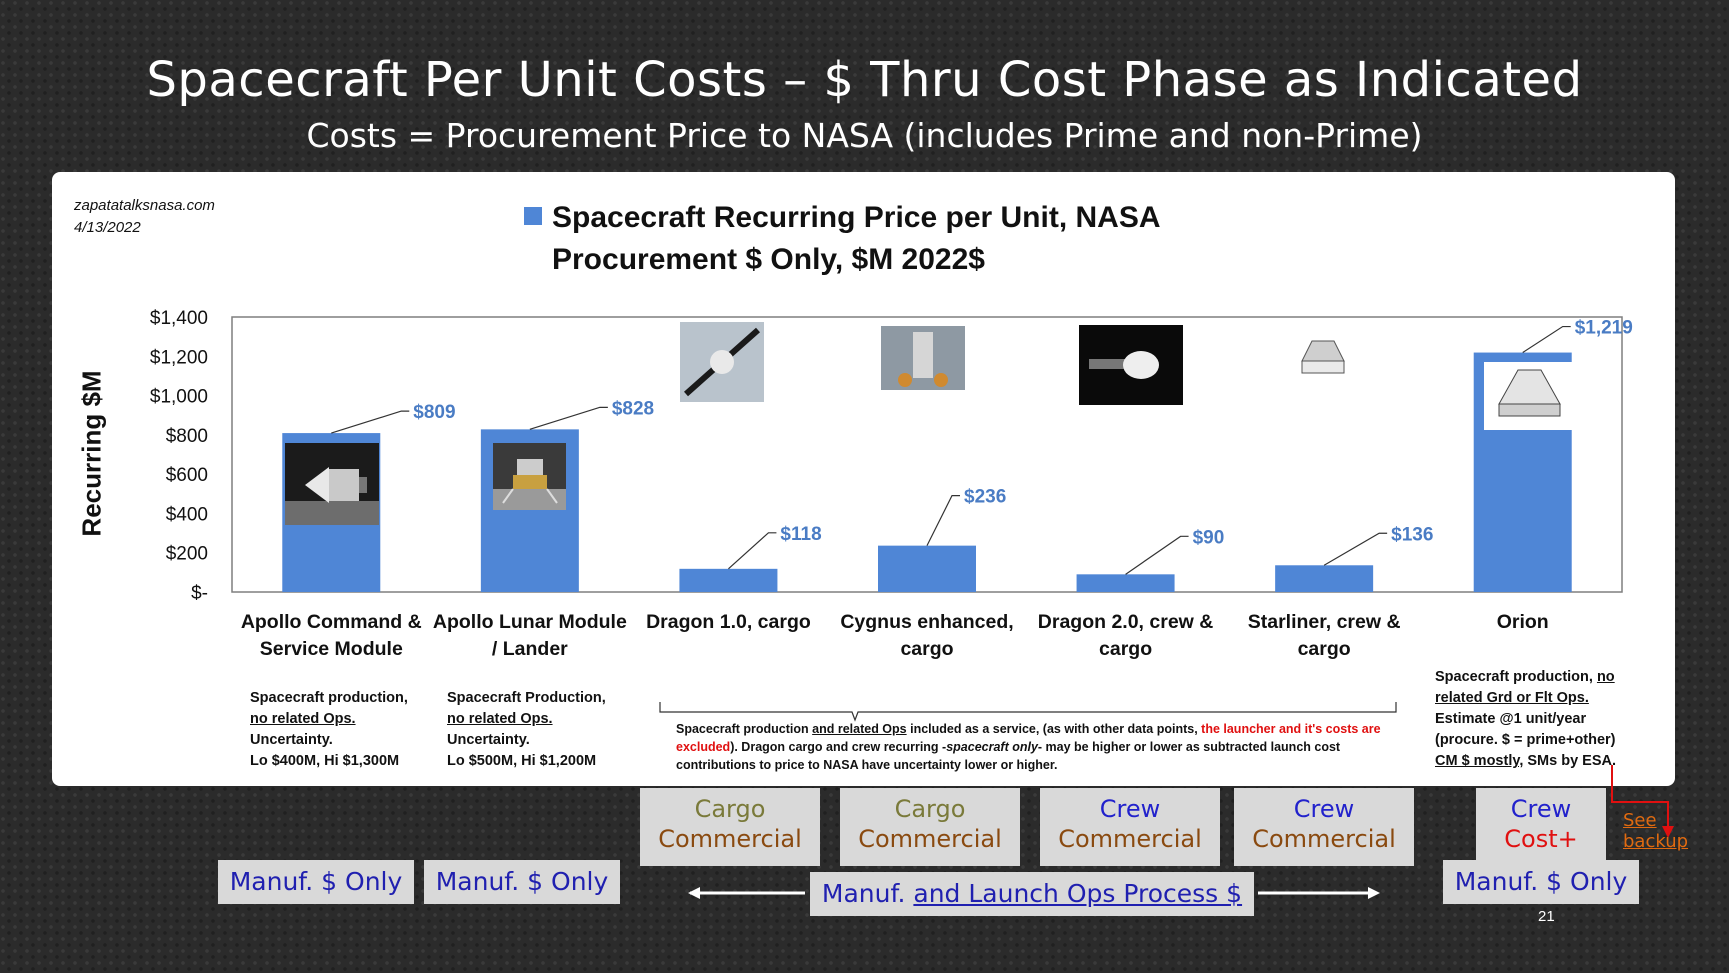 Image resolution: width=1729 pixels, height=973 pixels. Describe the element at coordinates (722, 362) in the screenshot. I see `dragon1-image` at that location.